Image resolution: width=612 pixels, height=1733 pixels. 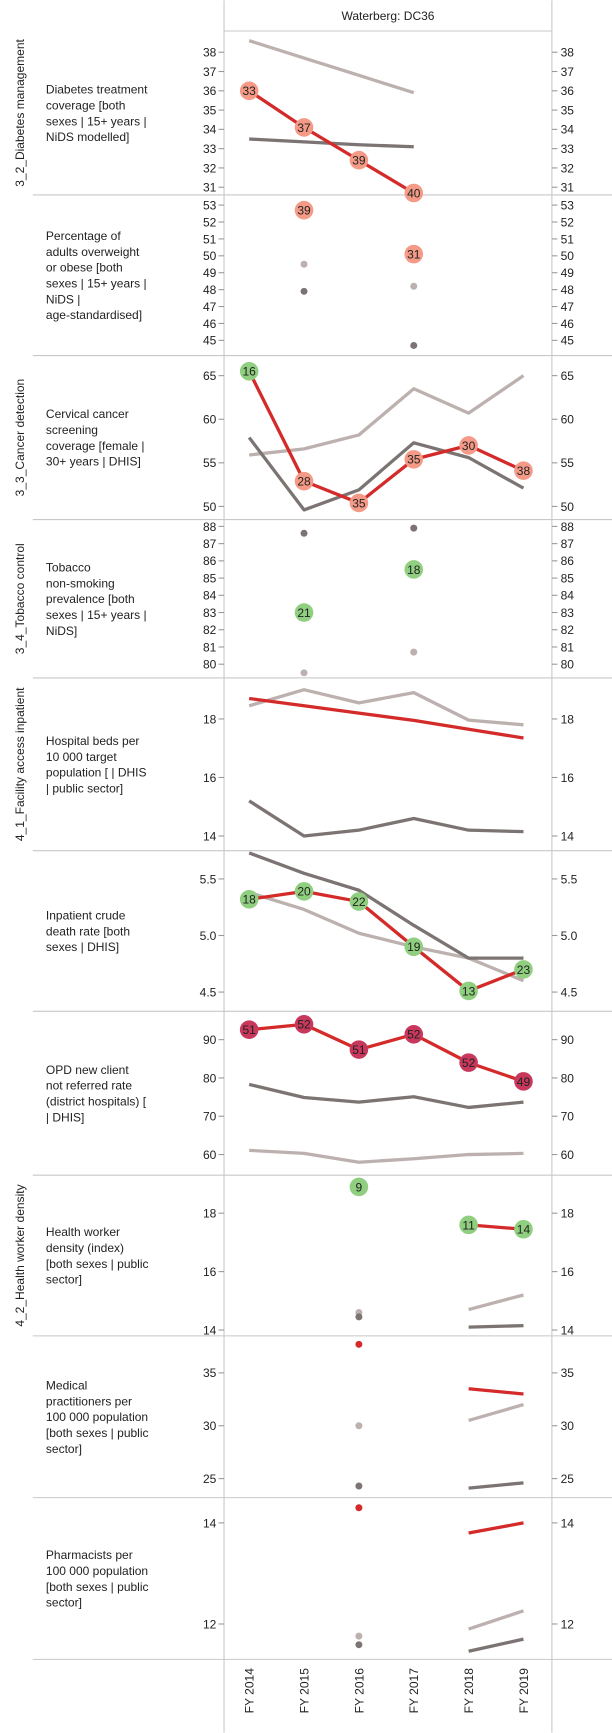 What do you see at coordinates (210, 205) in the screenshot?
I see `y-tick-label: 53` at bounding box center [210, 205].